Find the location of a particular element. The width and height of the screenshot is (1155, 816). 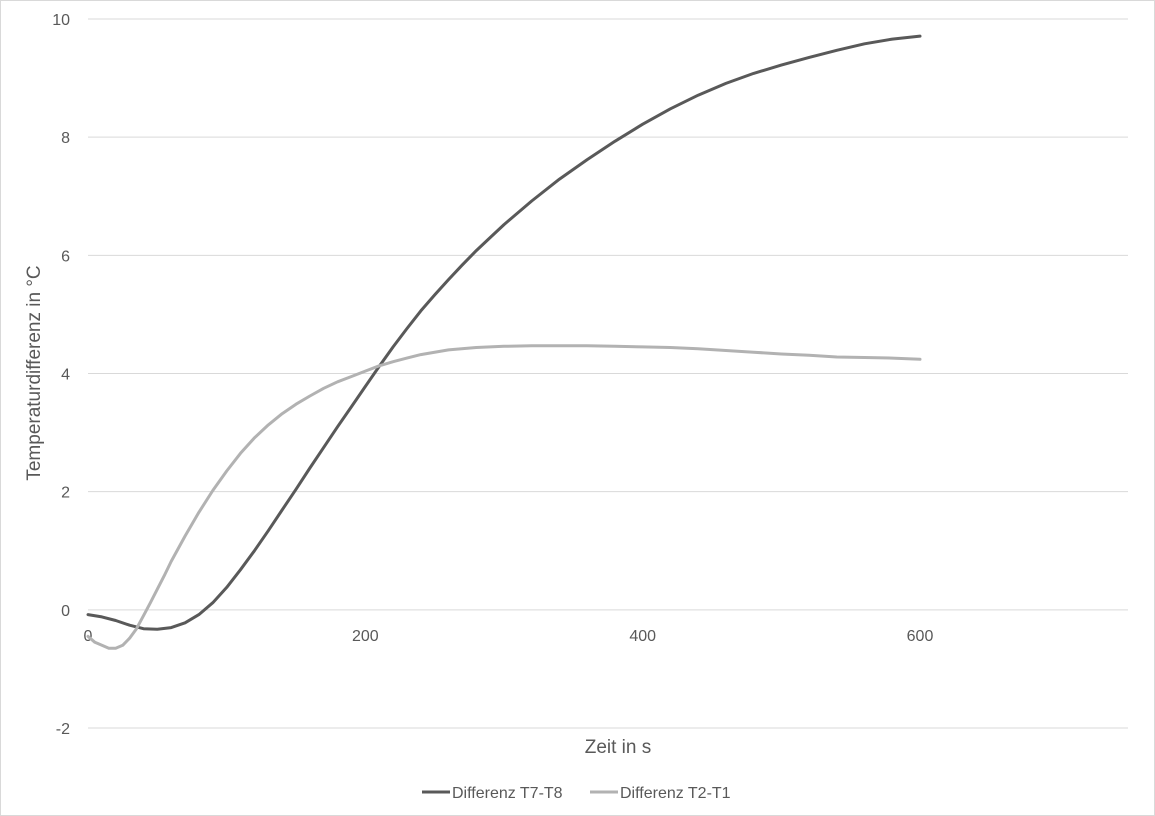

y-tick-label: 4 is located at coordinates (65, 375).